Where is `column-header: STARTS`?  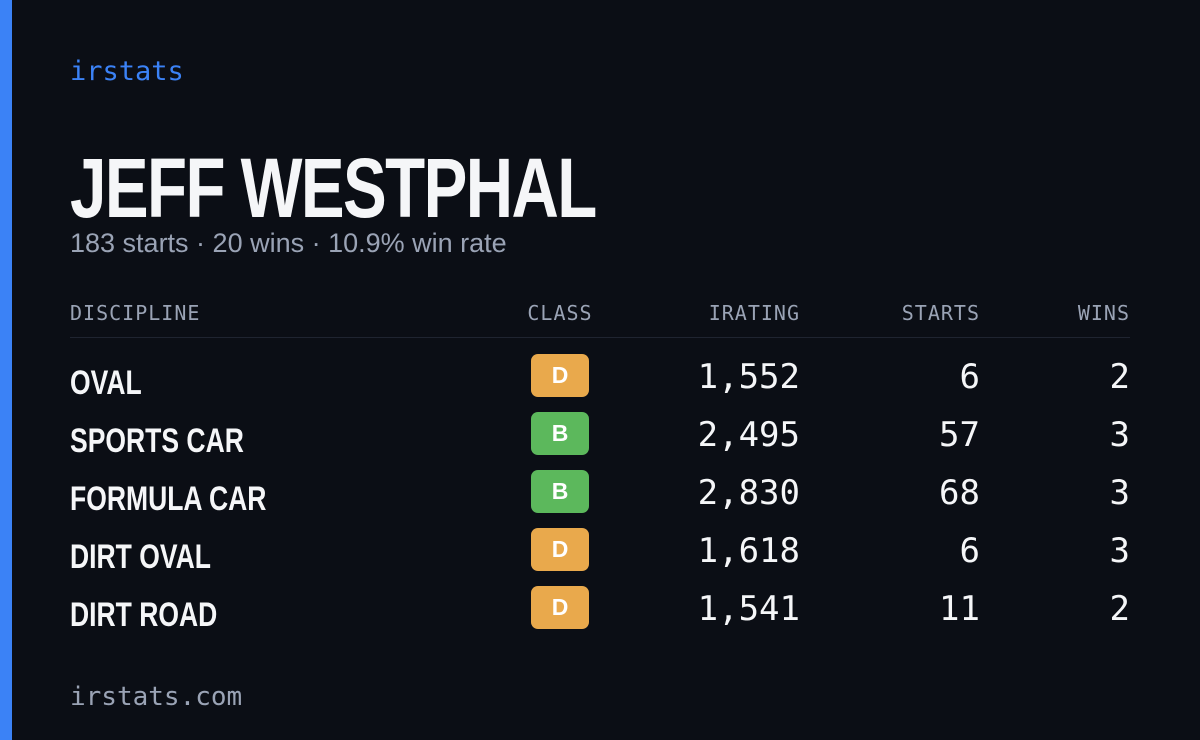
column-header: STARTS is located at coordinates (940, 313).